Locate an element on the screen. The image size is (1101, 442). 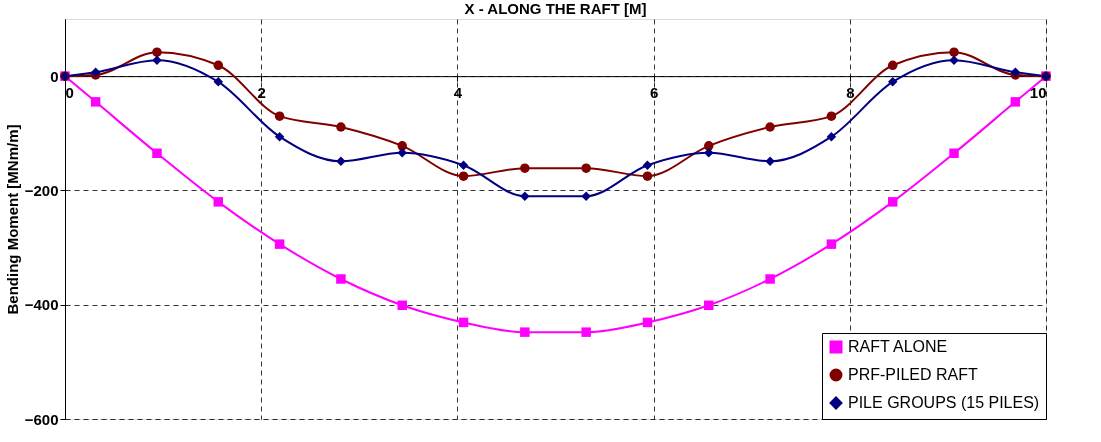
x-tick-label: 0 is located at coordinates (69, 92).